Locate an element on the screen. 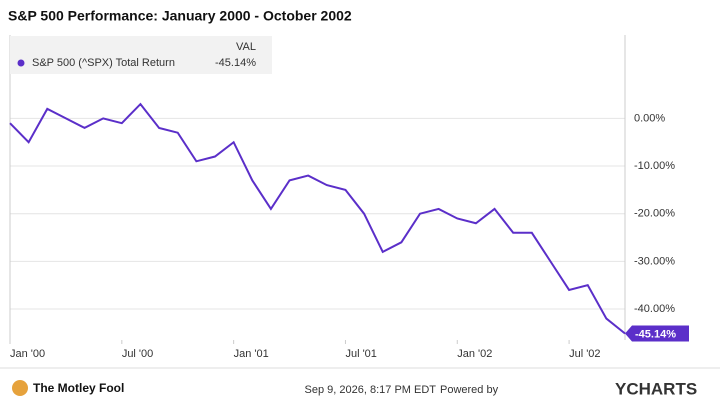 The height and width of the screenshot is (409, 720). x-tick-label: Jan '00 is located at coordinates (27, 354).